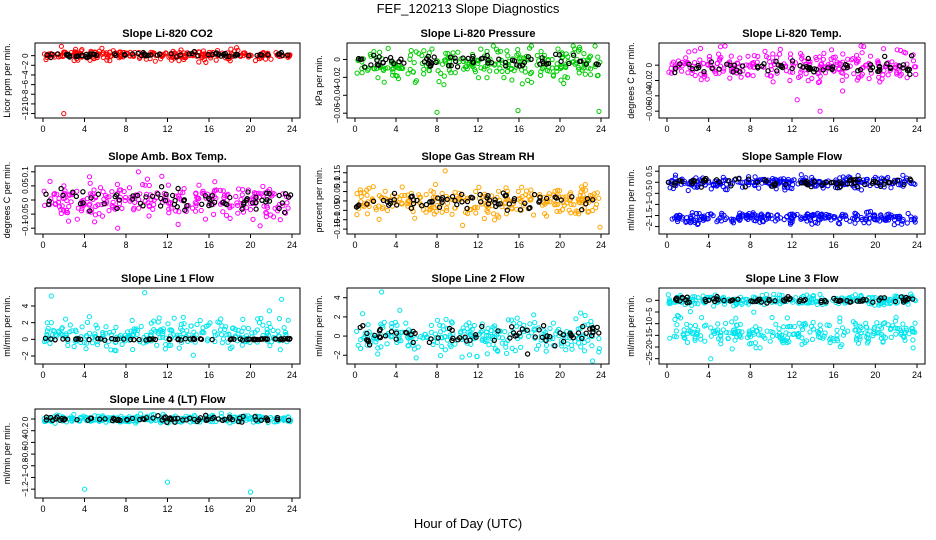 The image size is (936, 540). I want to click on x-tick-label: 16, so click(834, 245).